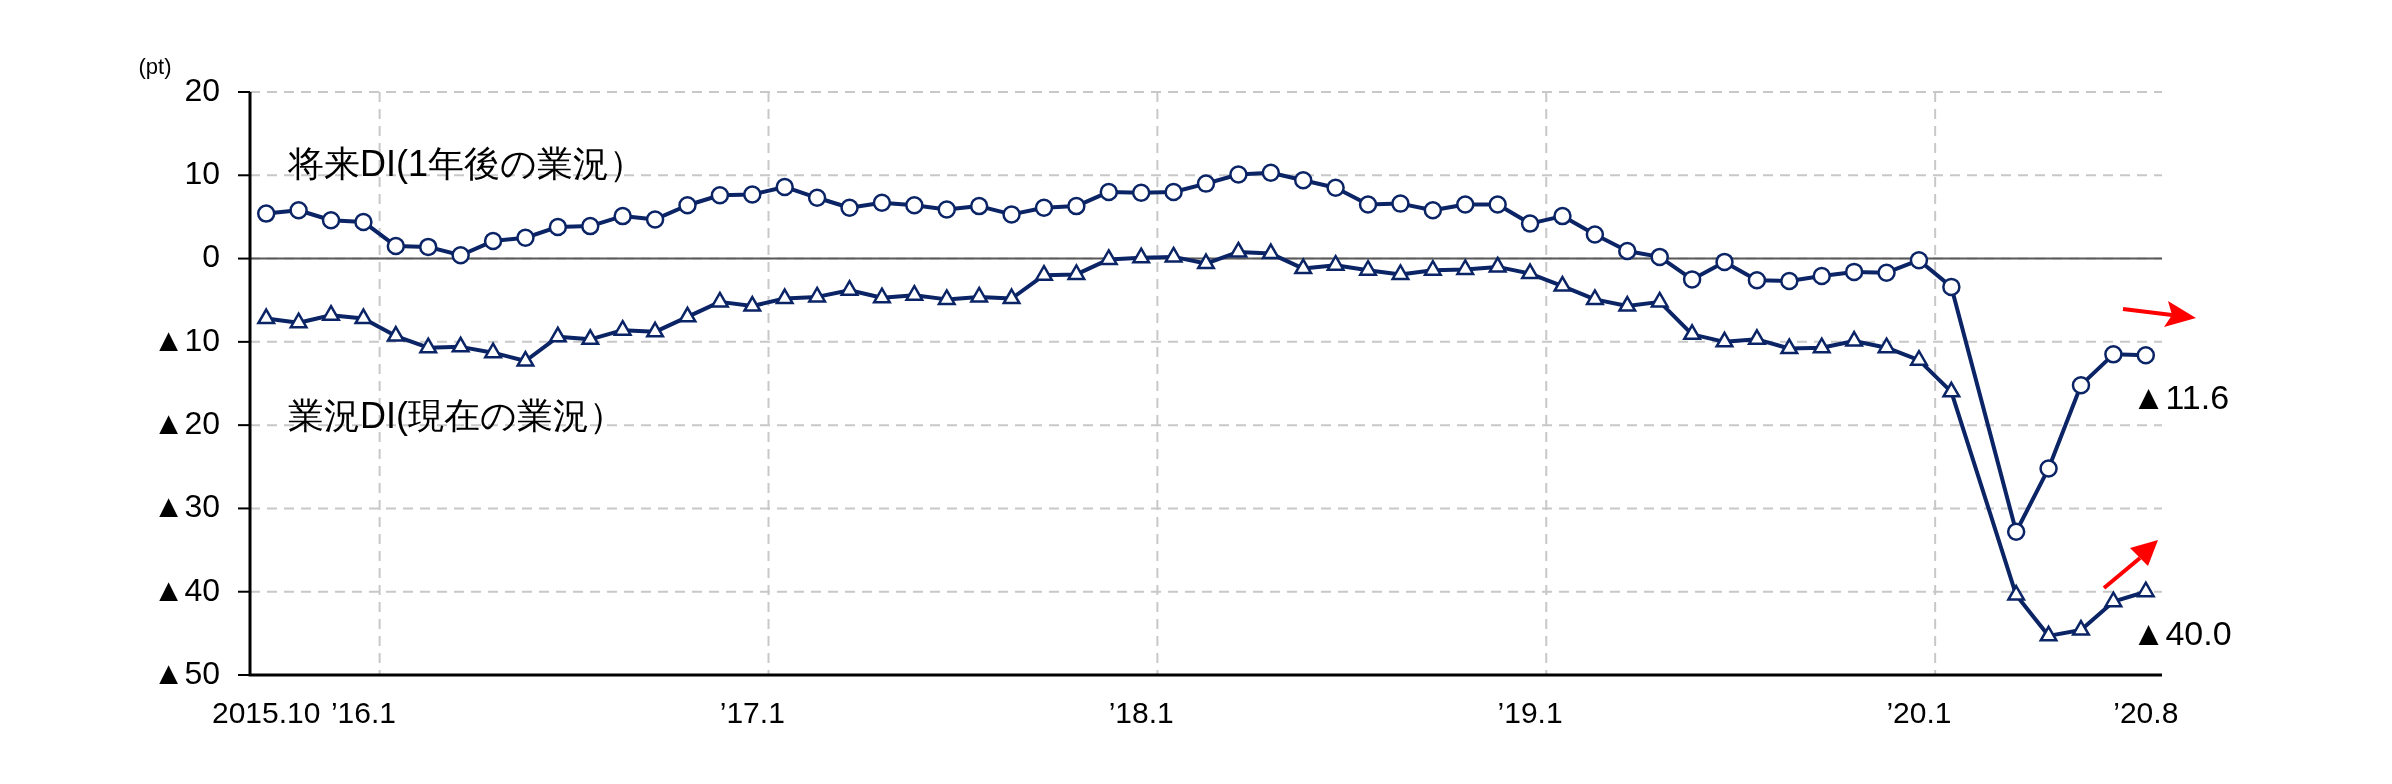 The height and width of the screenshot is (784, 2392). What do you see at coordinates (2181, 633) in the screenshot?
I see `annotation: ▲40.0` at bounding box center [2181, 633].